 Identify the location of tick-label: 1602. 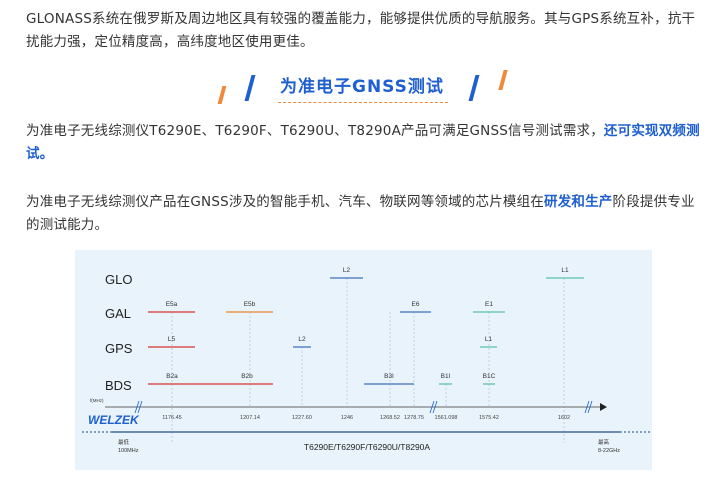
(564, 418).